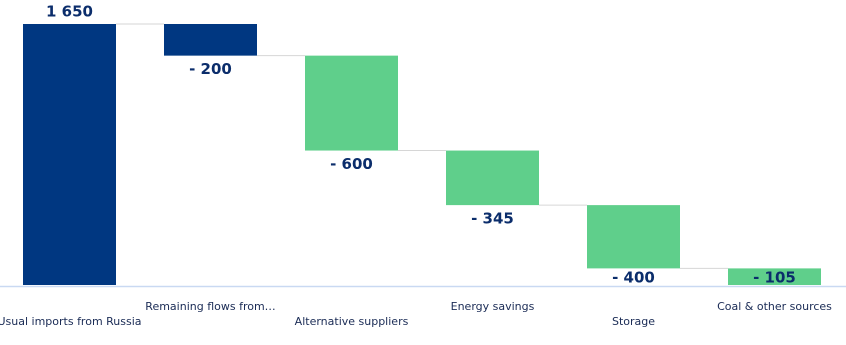 This screenshot has height=345, width=846. I want to click on x-tick-label: Storage, so click(633, 321).